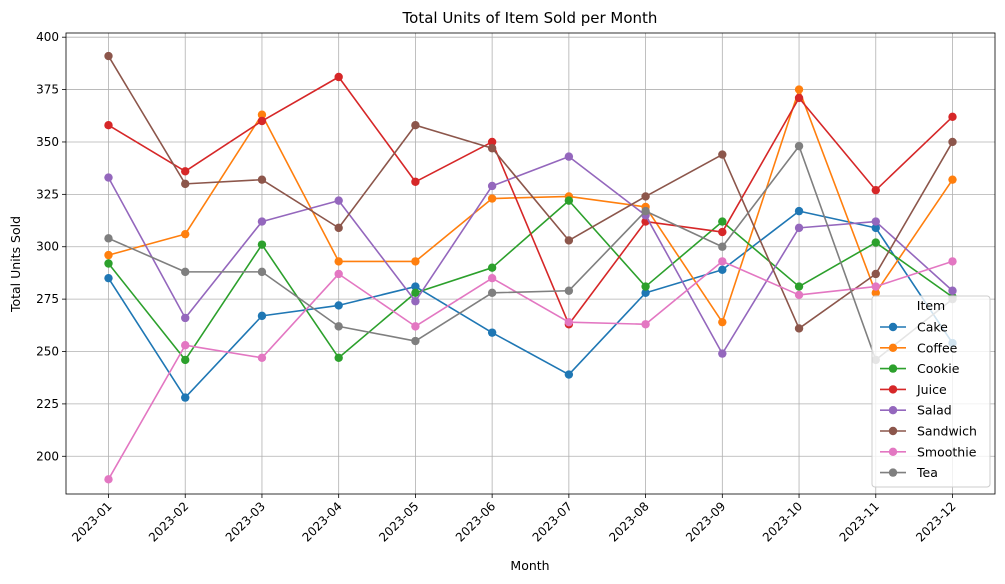 The height and width of the screenshot is (584, 1005). I want to click on x-tick-label: 2023-07, so click(552, 521).